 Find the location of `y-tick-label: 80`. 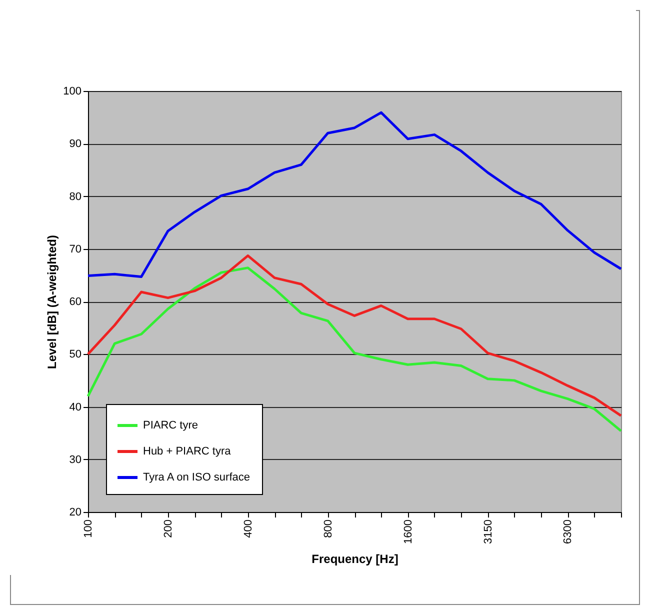

y-tick-label: 80 is located at coordinates (75, 196).